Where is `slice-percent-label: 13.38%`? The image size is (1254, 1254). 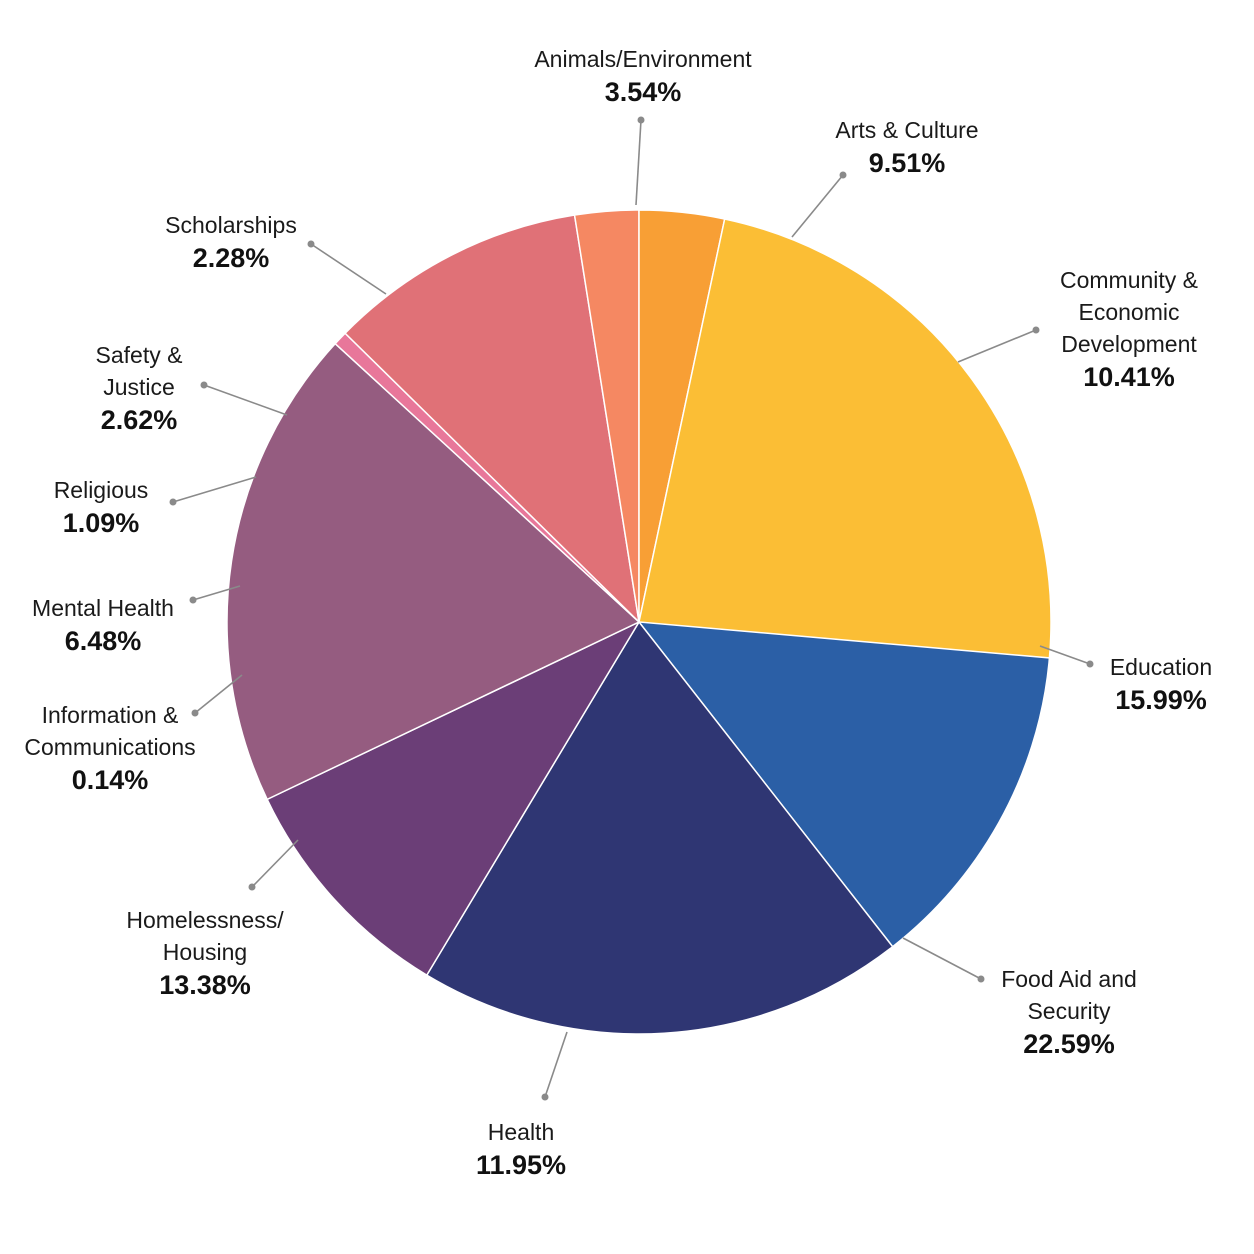 slice-percent-label: 13.38% is located at coordinates (205, 985).